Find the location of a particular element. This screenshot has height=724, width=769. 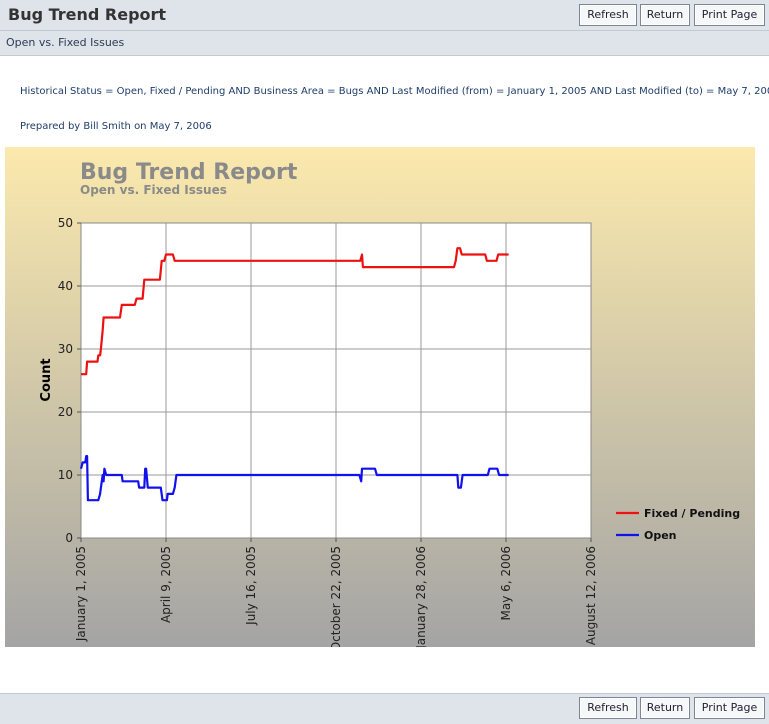

x-tick-label: October 22, 2005 is located at coordinates (336, 596).